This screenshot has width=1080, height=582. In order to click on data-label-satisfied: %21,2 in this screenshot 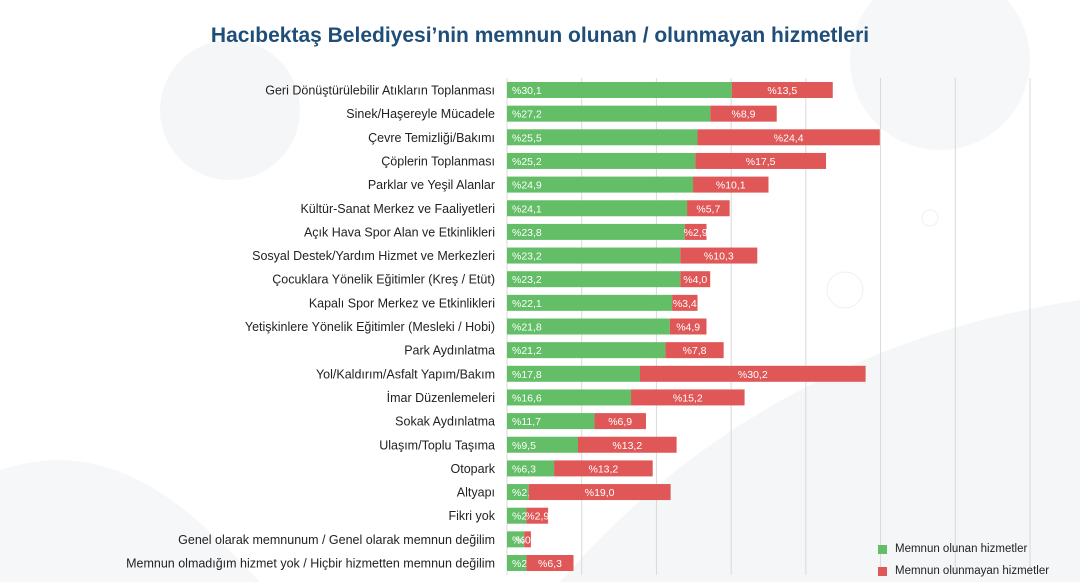, I will do `click(527, 351)`.